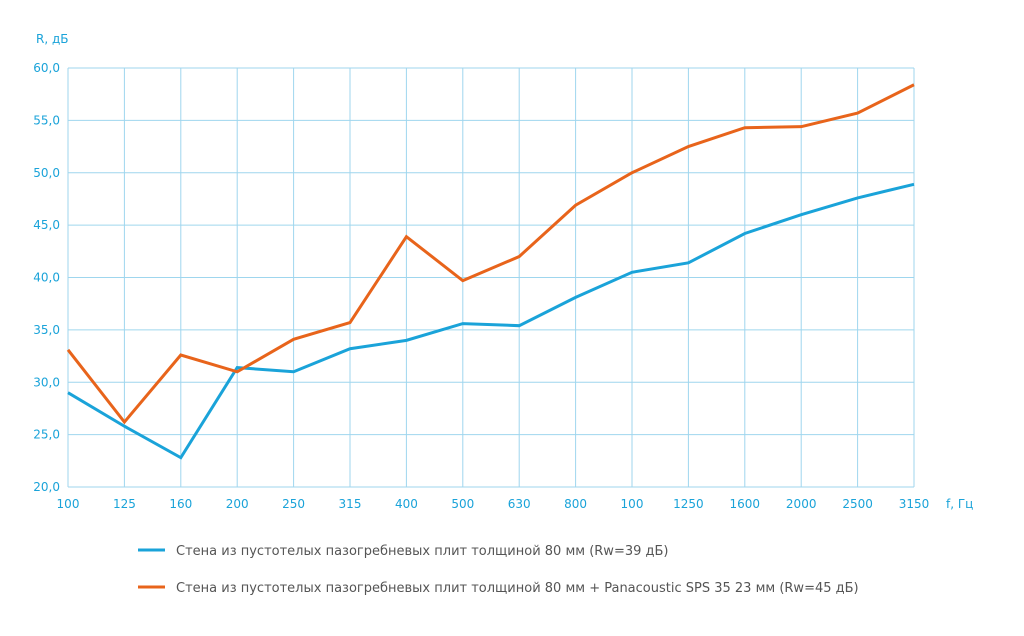  I want to click on x-tick-label: 400, so click(406, 504).